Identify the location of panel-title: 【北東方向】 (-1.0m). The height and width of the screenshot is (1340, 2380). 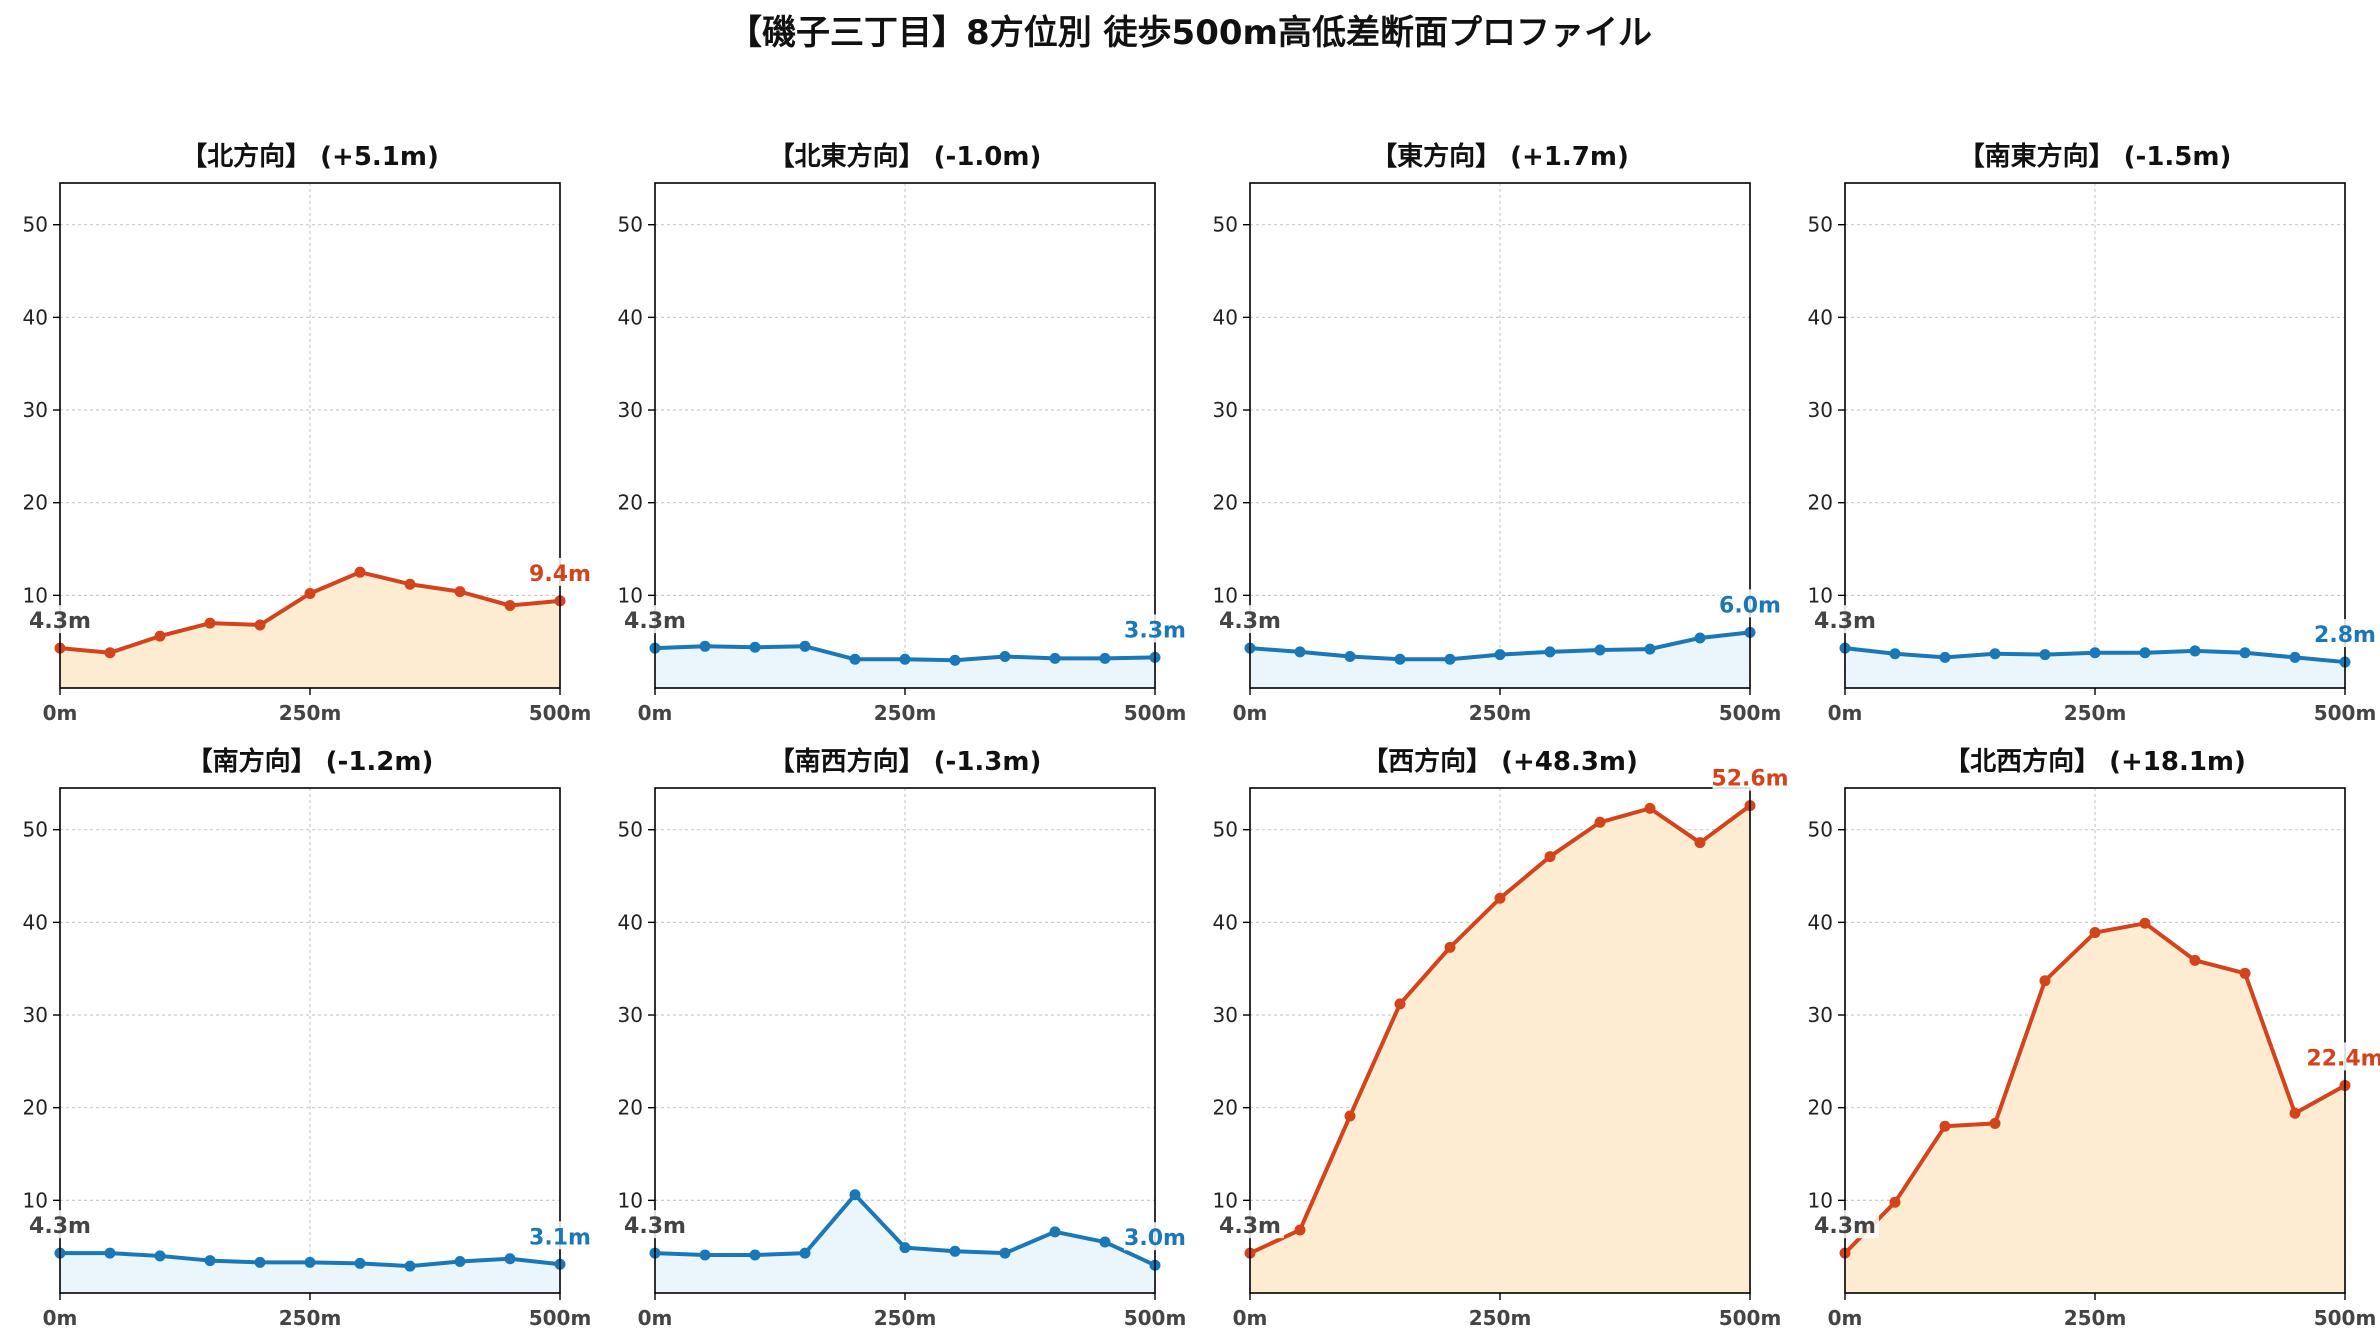
(905, 156).